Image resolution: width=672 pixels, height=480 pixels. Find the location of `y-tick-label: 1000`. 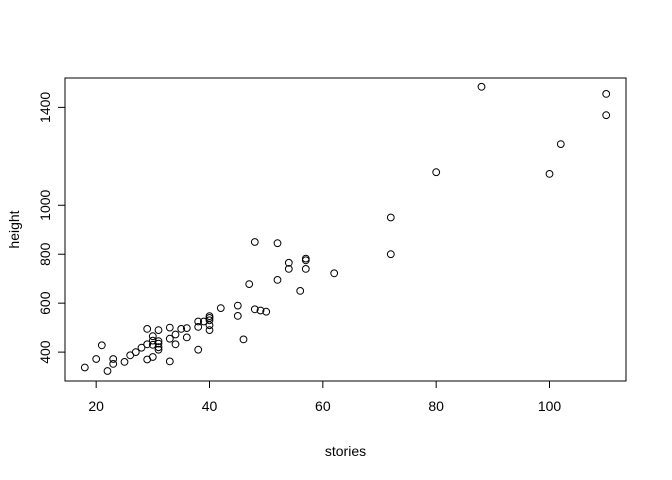

y-tick-label: 1000 is located at coordinates (45, 204).